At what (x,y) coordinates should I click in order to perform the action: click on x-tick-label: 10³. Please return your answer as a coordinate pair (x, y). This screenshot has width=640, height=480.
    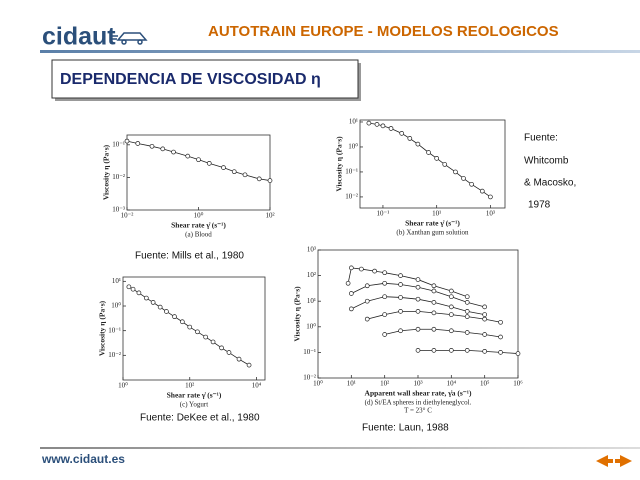
    Looking at the image, I should click on (417, 384).